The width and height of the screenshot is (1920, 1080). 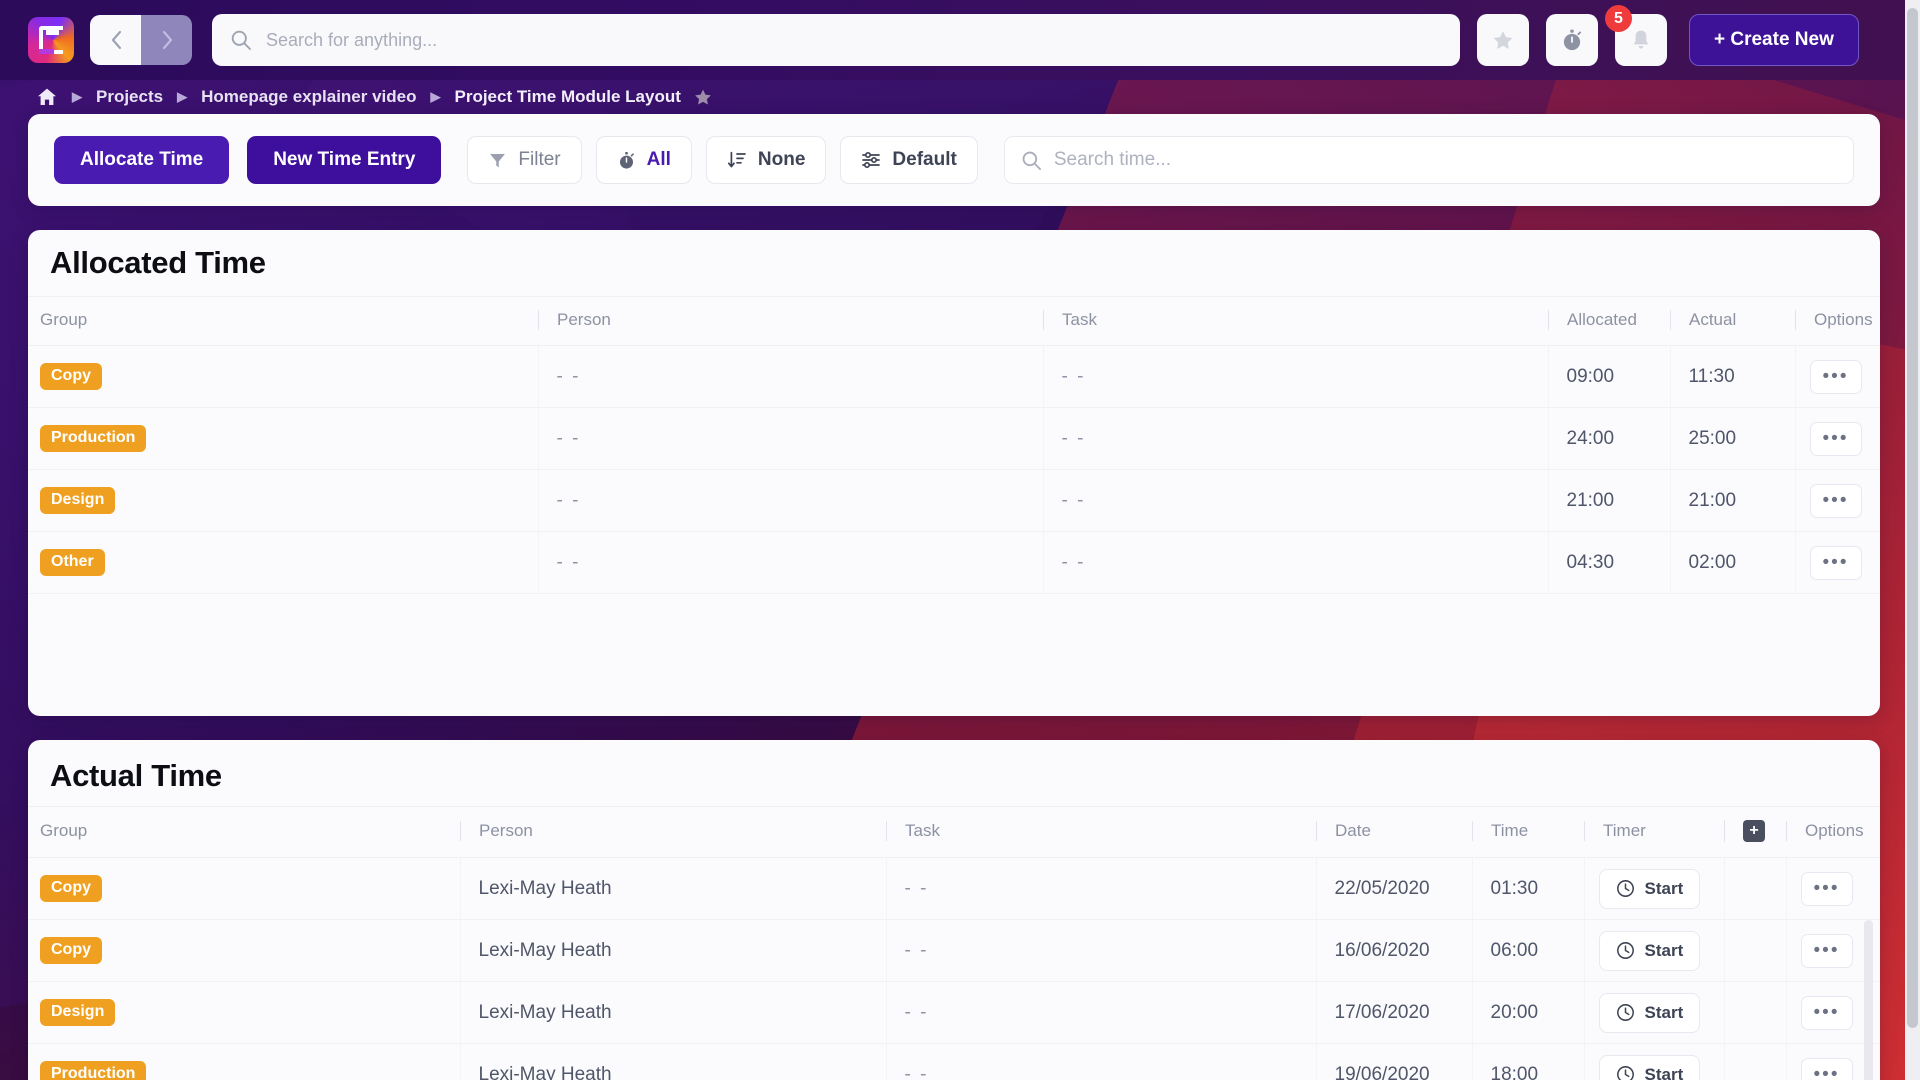 I want to click on view-options-button: Default, so click(x=909, y=160).